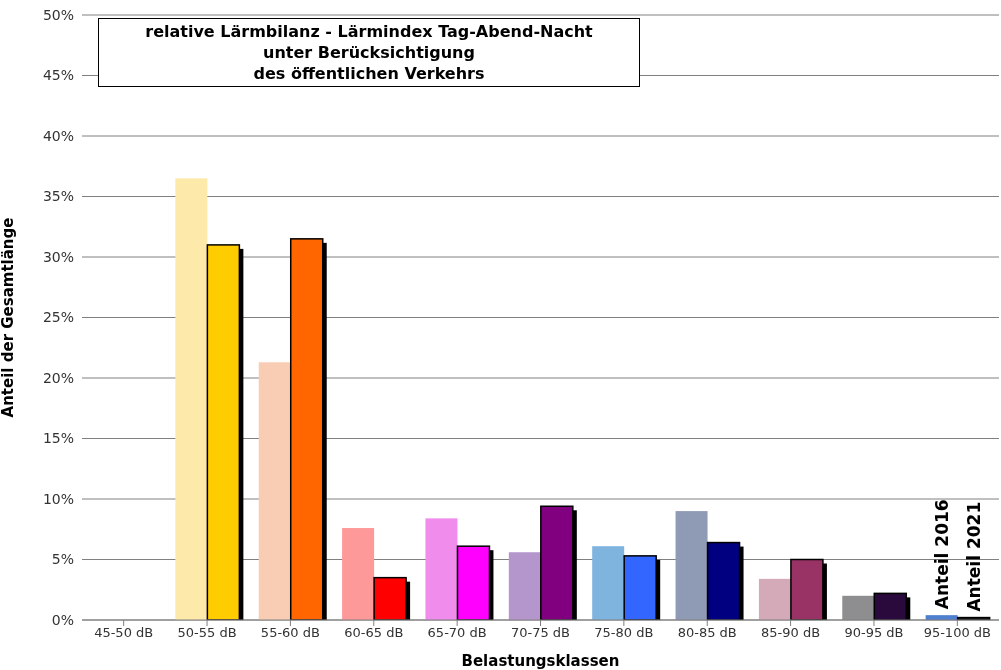 This screenshot has height=670, width=1001. I want to click on text: Anteil 2021, so click(973, 556).